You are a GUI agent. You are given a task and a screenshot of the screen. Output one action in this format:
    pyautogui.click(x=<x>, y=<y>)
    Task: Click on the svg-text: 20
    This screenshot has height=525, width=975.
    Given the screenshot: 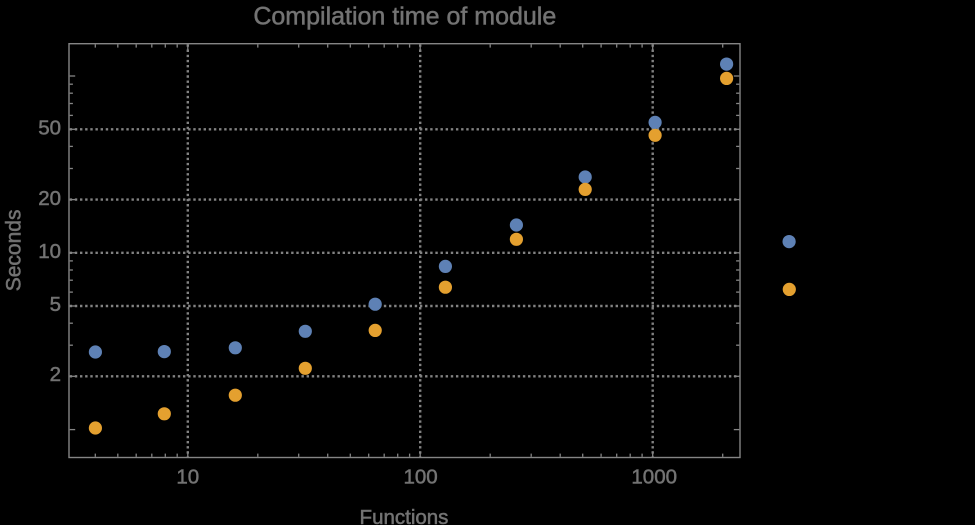 What is the action you would take?
    pyautogui.click(x=49, y=198)
    